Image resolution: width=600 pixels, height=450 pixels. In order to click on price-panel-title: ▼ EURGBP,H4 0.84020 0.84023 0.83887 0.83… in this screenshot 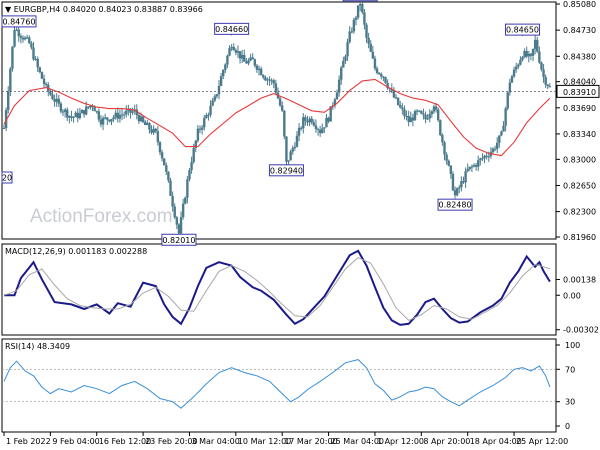, I will do `click(104, 9)`.